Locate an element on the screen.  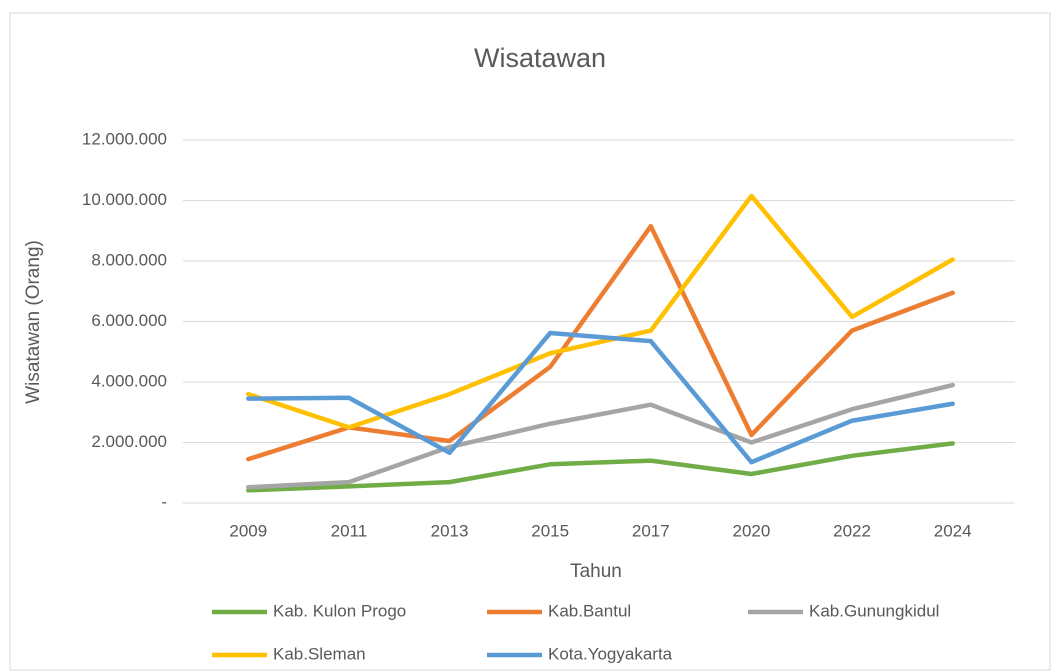
legend-label: Kab.Sleman is located at coordinates (319, 653).